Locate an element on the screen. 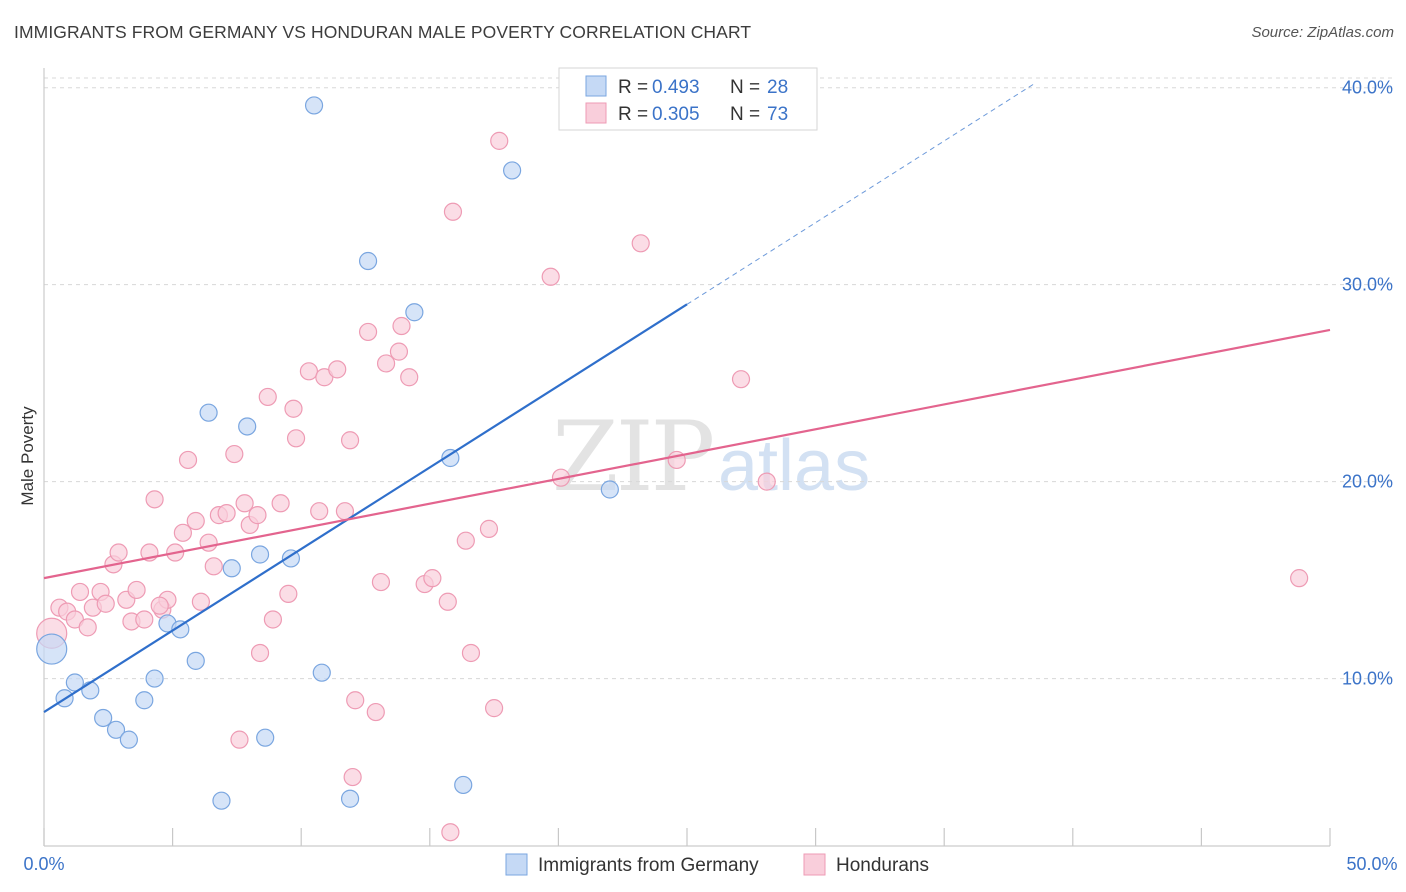 The image size is (1406, 892). x-tick-label-max: 50.0% is located at coordinates (1371, 864).